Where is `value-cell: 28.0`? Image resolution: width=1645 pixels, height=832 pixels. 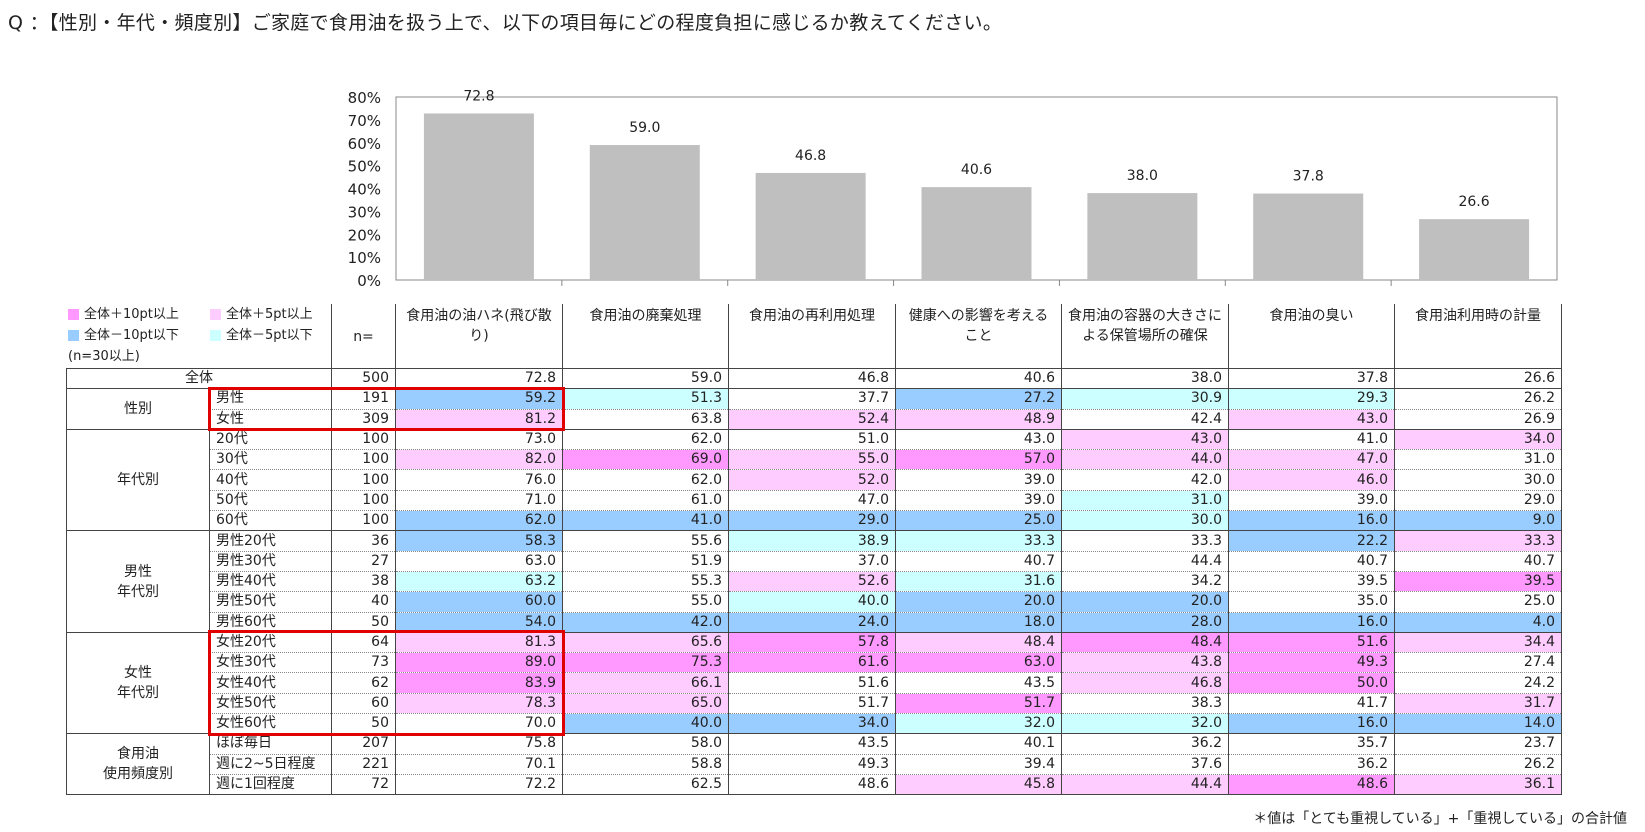
value-cell: 28.0 is located at coordinates (1145, 622).